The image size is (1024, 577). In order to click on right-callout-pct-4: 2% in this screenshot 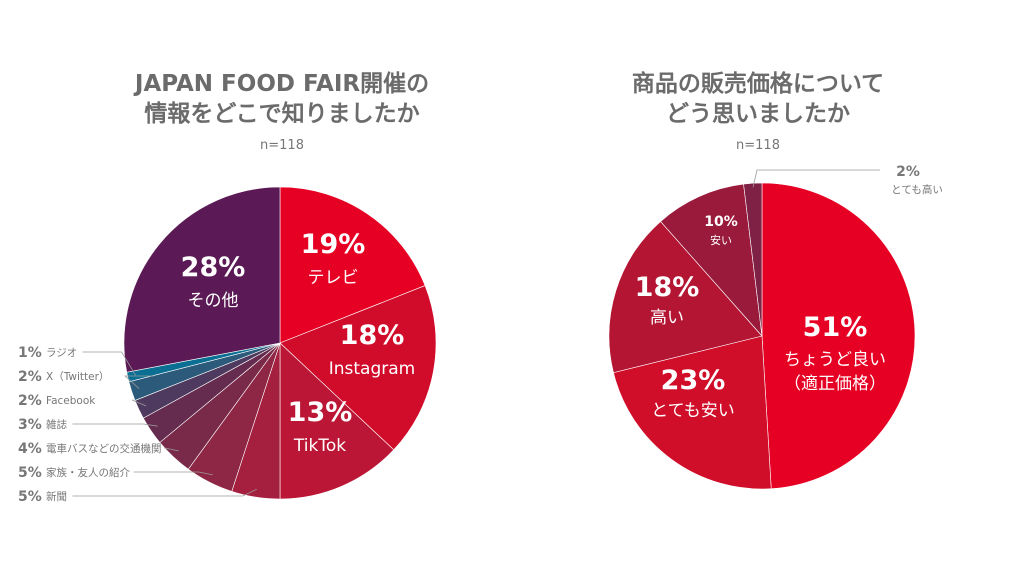, I will do `click(908, 172)`.